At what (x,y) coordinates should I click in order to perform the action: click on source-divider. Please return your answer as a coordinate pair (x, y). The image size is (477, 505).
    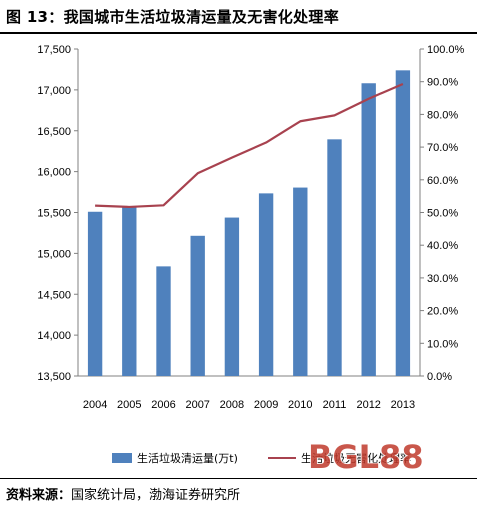
    Looking at the image, I should click on (238, 478).